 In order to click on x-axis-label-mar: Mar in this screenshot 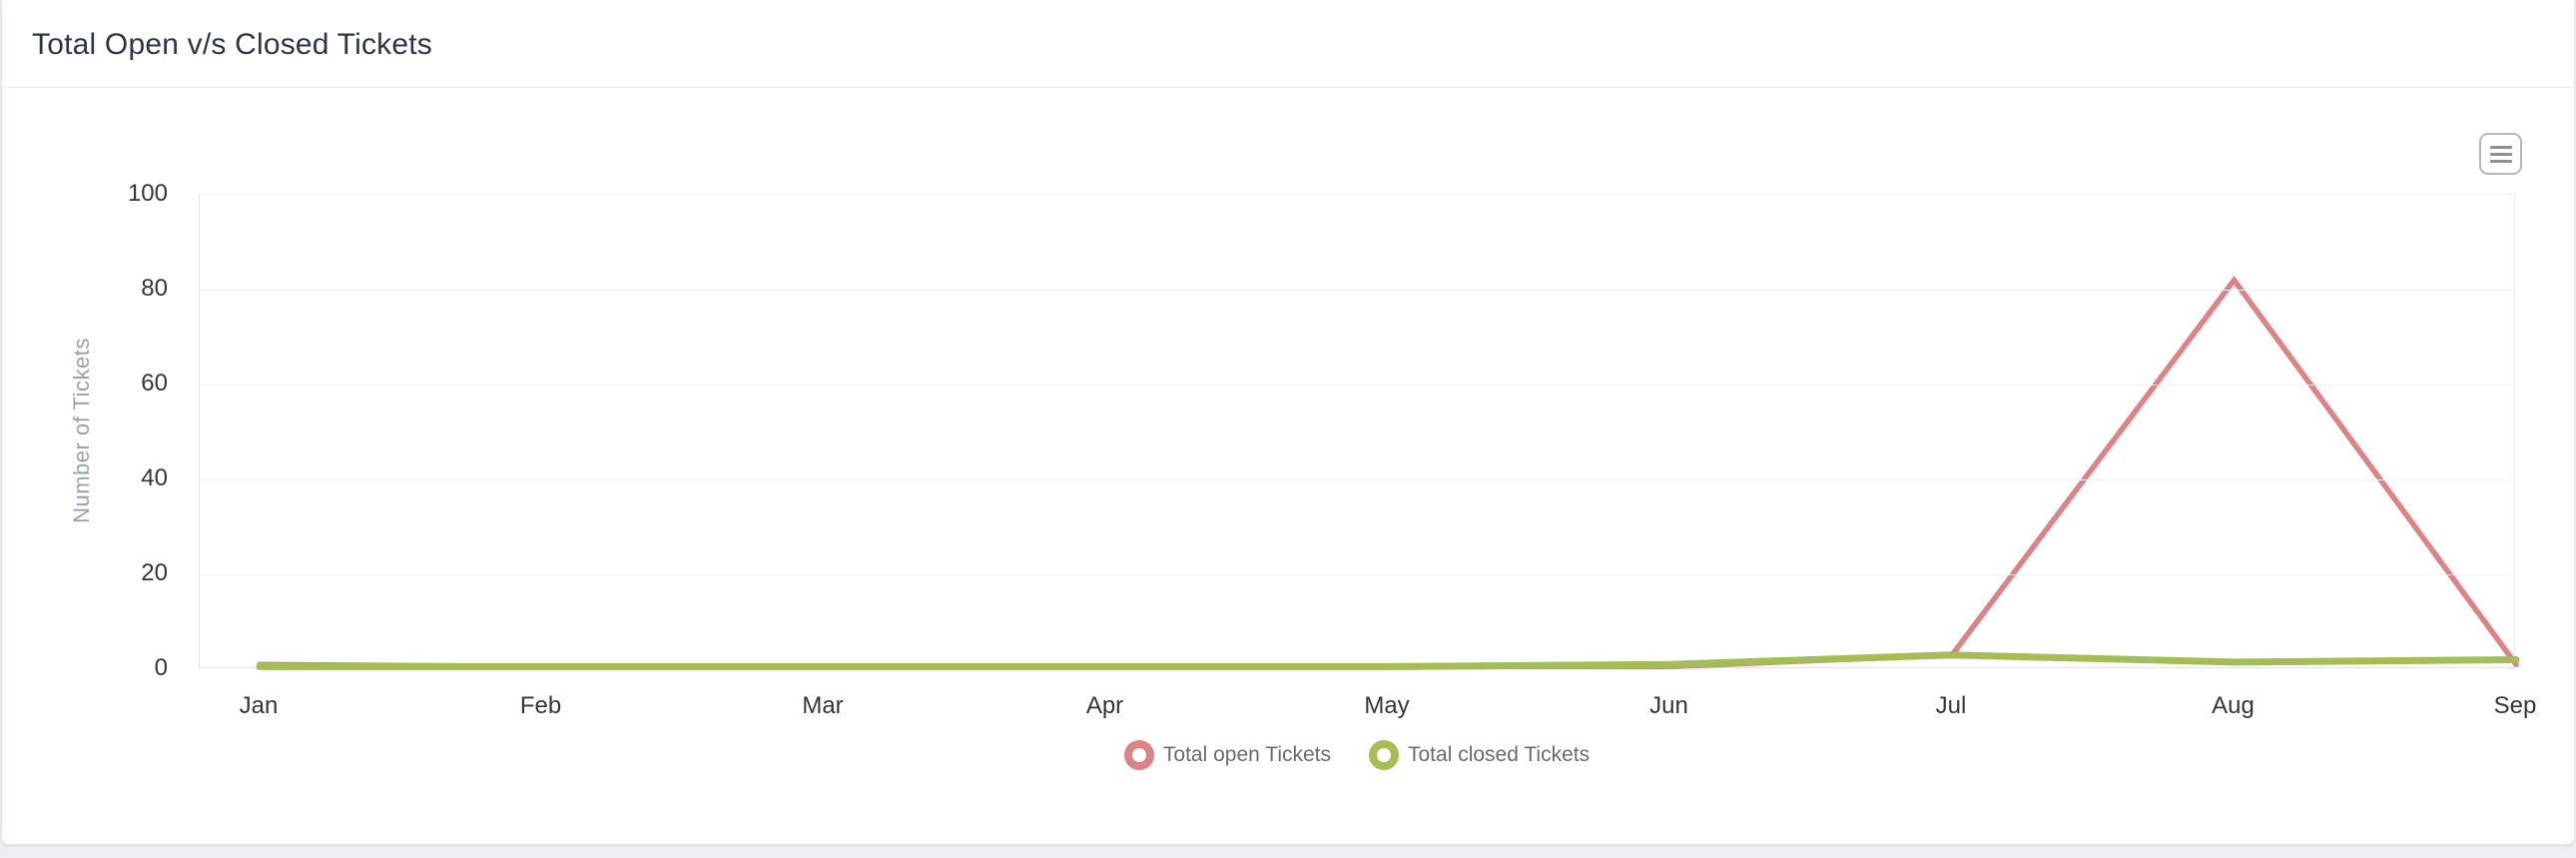, I will do `click(823, 705)`.